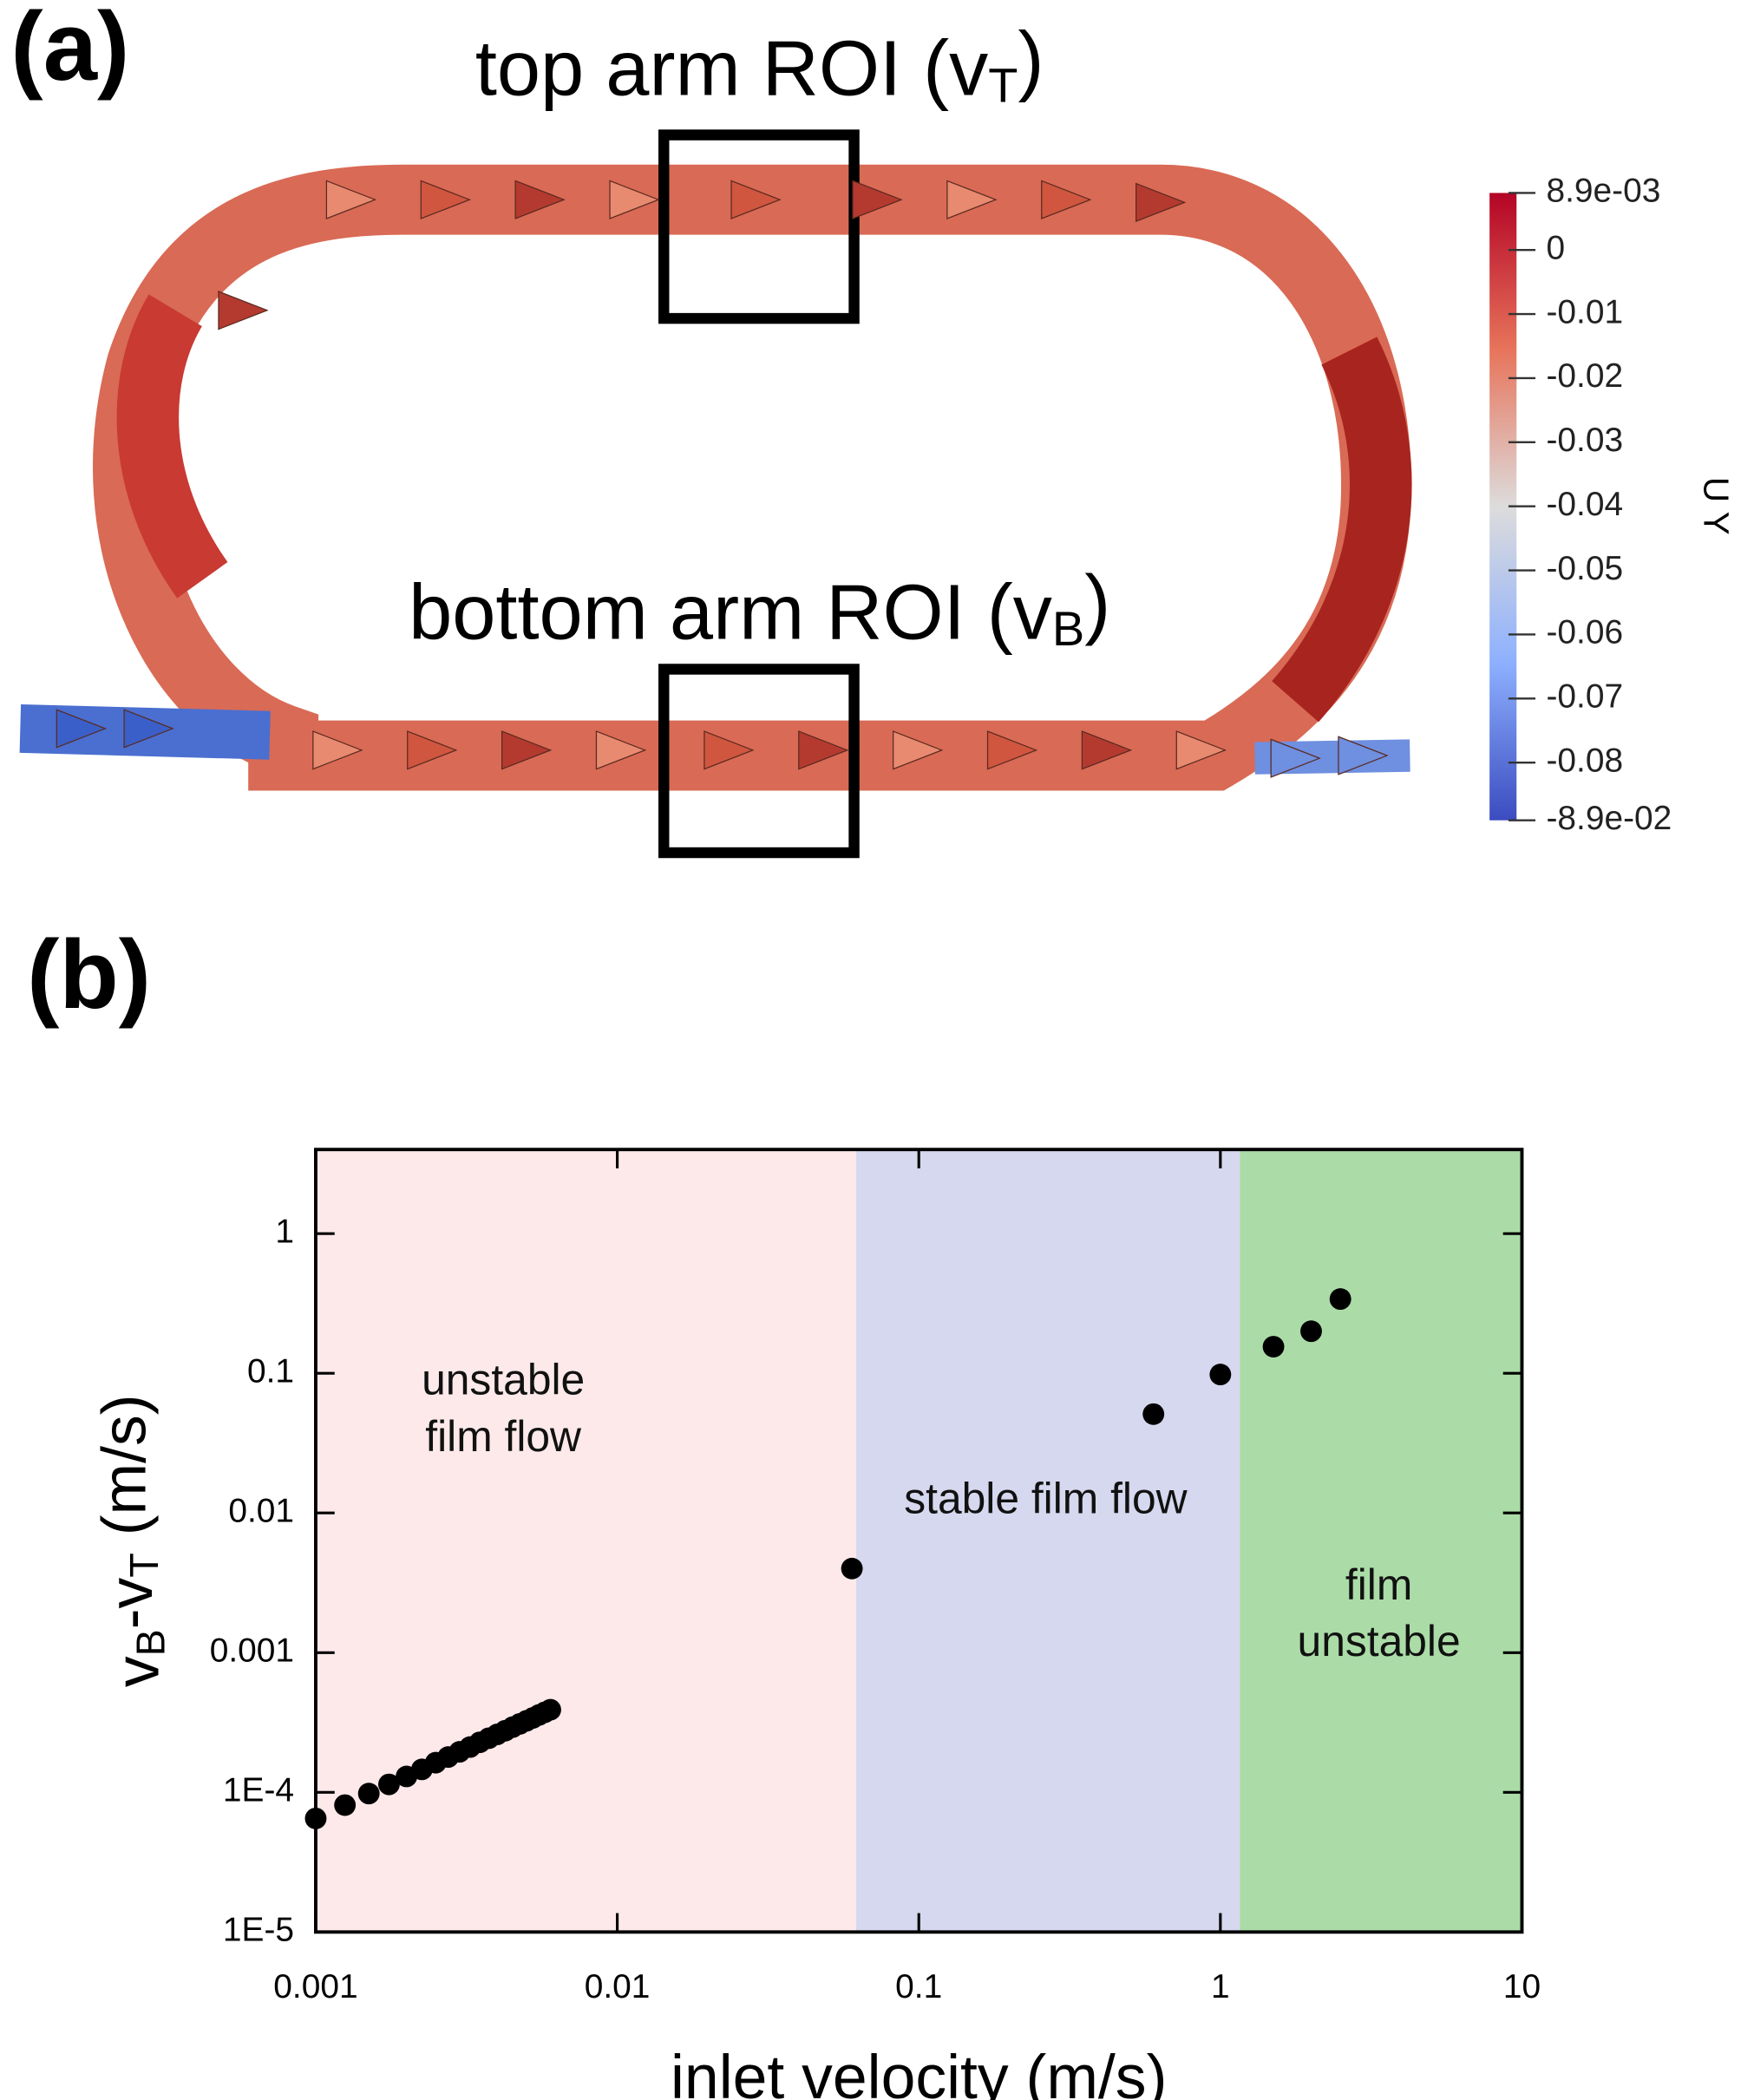  I want to click on x-tick-label: 0.01, so click(618, 1986).